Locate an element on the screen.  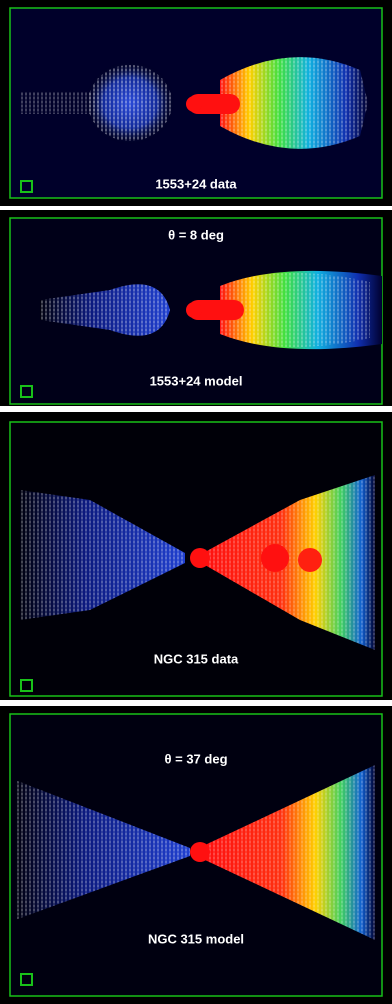
panel-angle: θ = 37 deg is located at coordinates (195, 758).